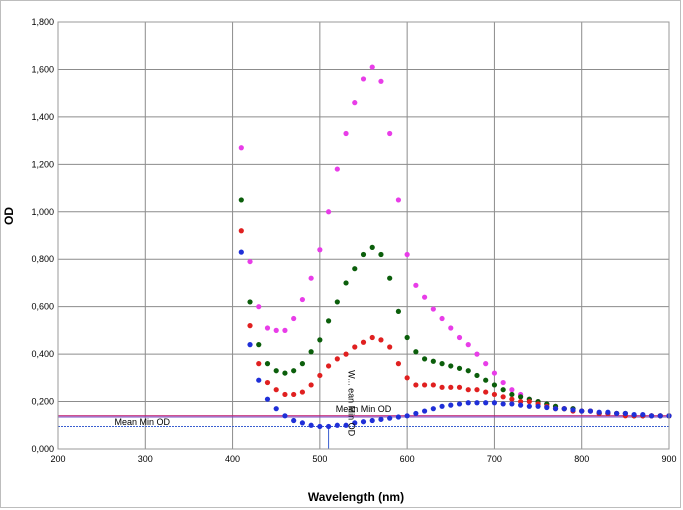 This screenshot has width=683, height=510. What do you see at coordinates (42, 259) in the screenshot?
I see `y-tick-label: 0,800` at bounding box center [42, 259].